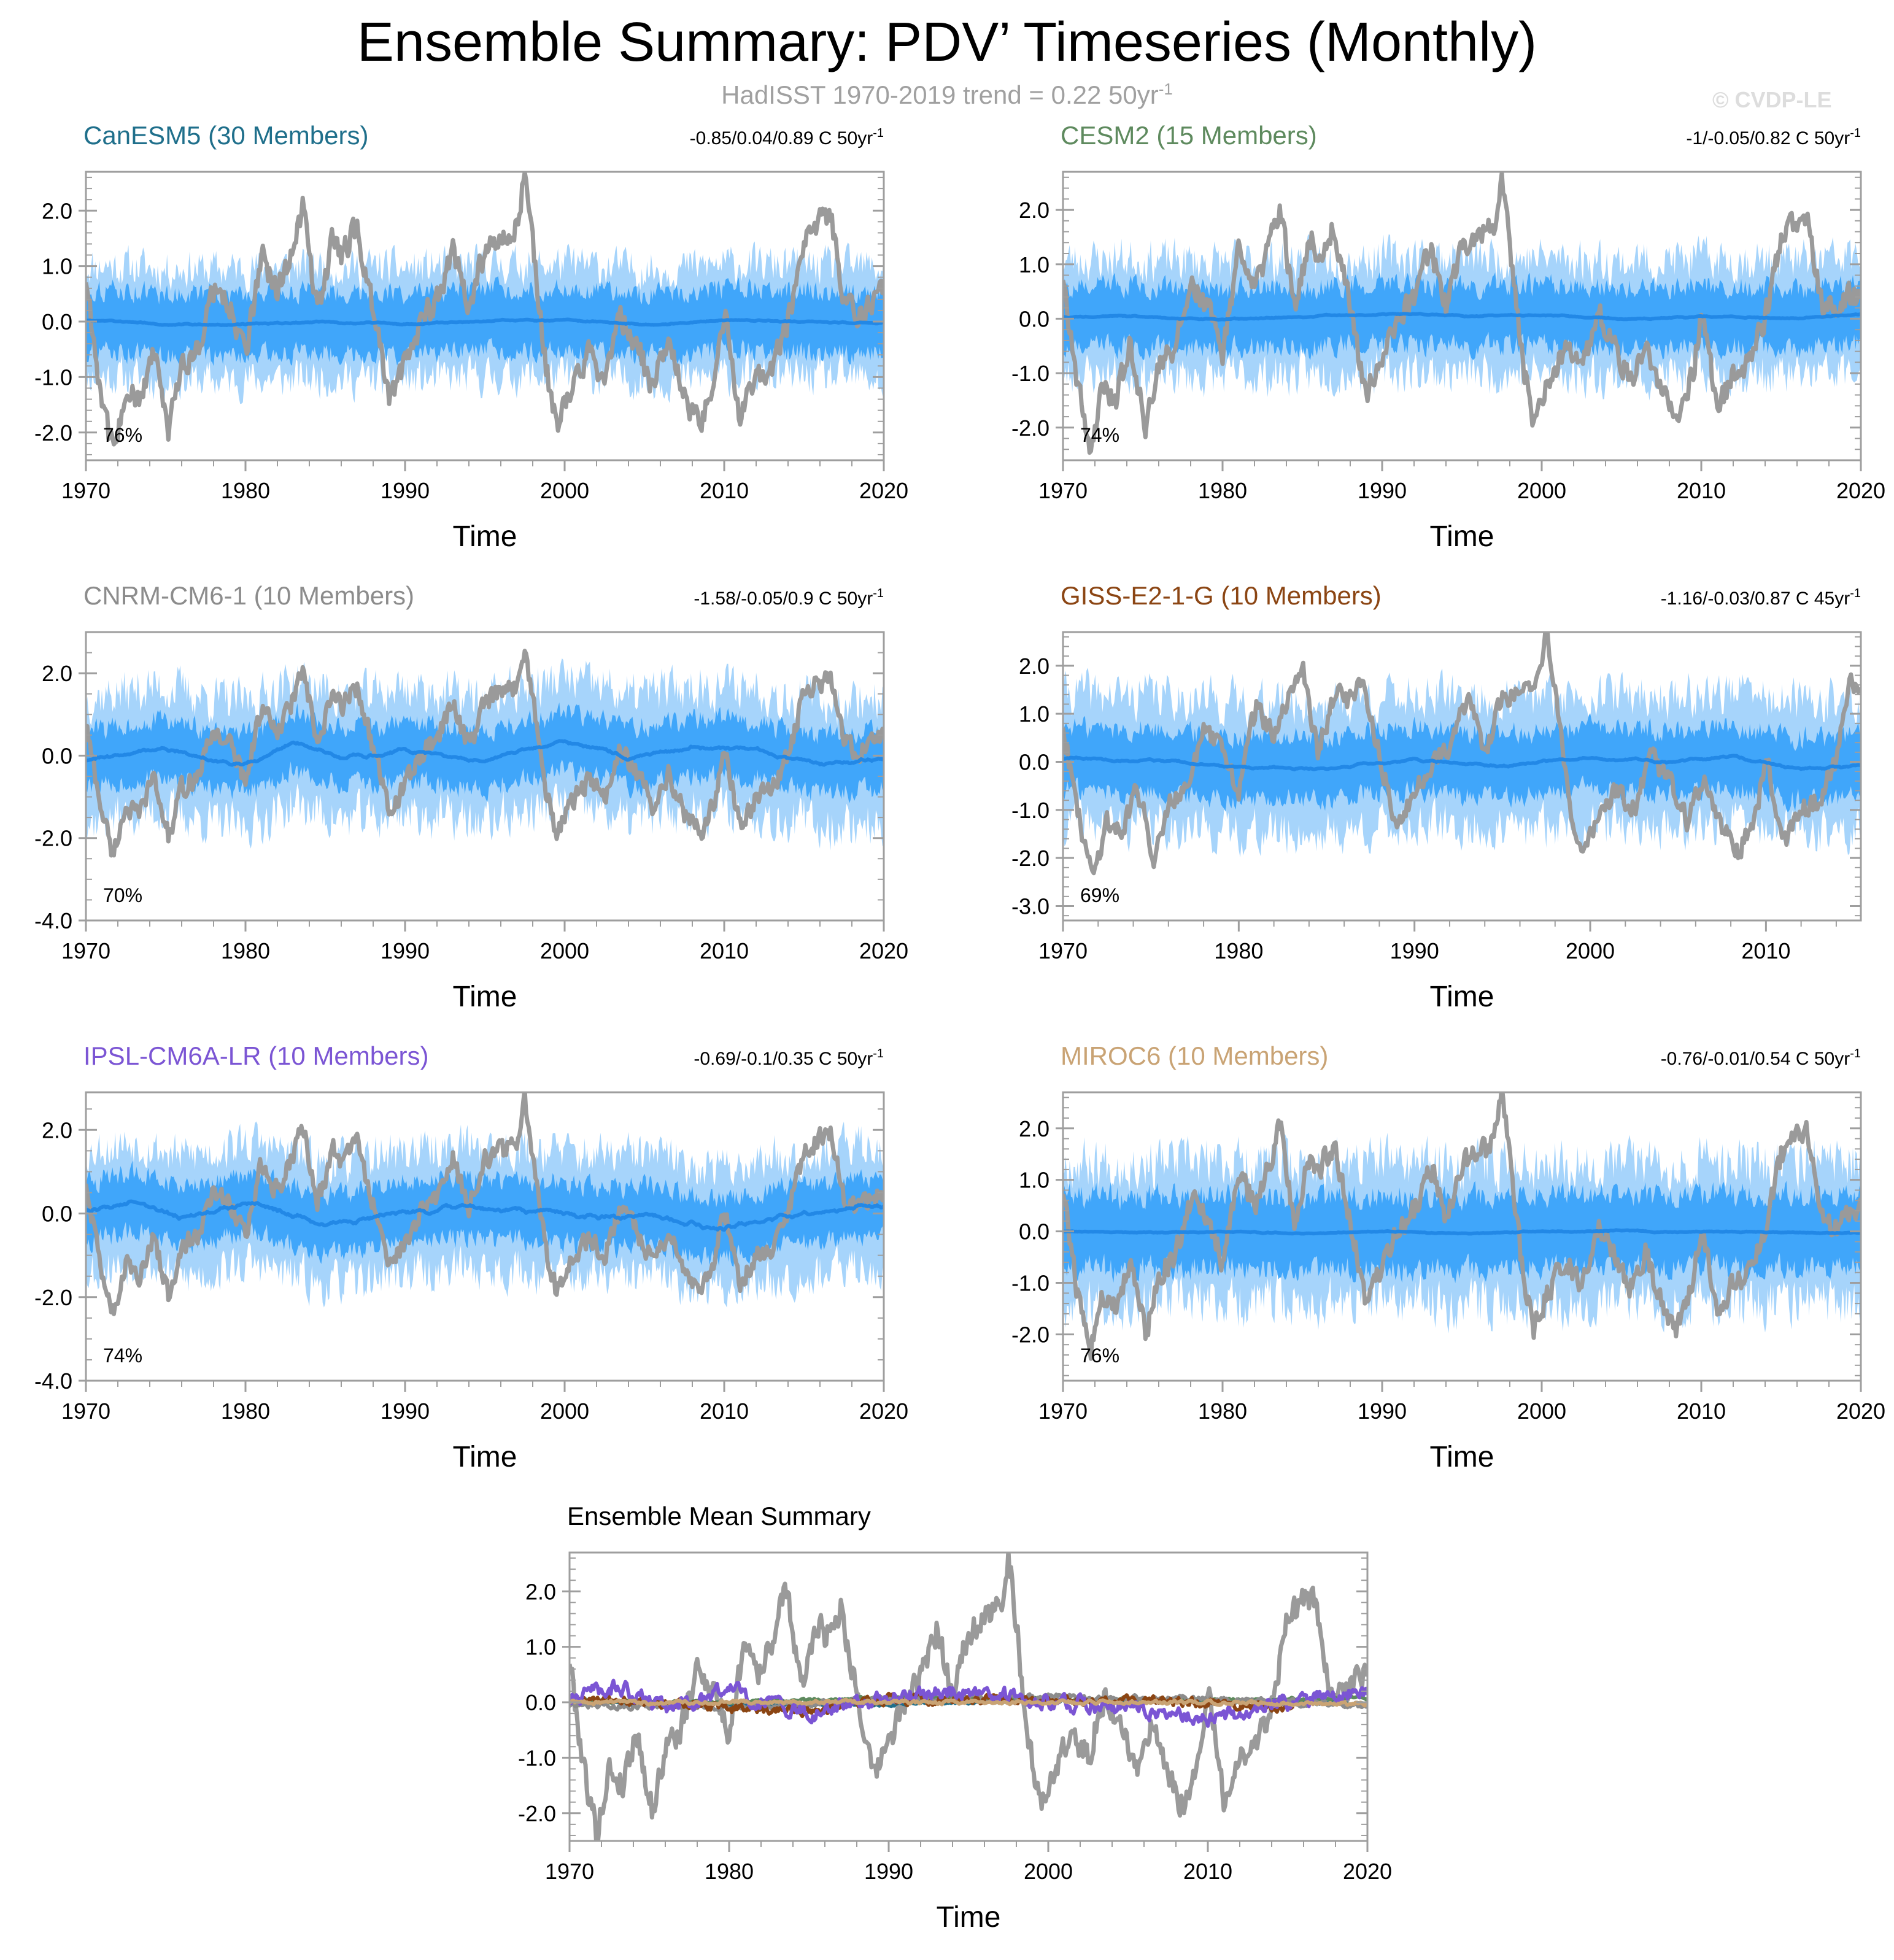 This screenshot has width=1894, height=1960. I want to click on panel-title: IPSL-CM6A-LR (10 Members), so click(255, 1055).